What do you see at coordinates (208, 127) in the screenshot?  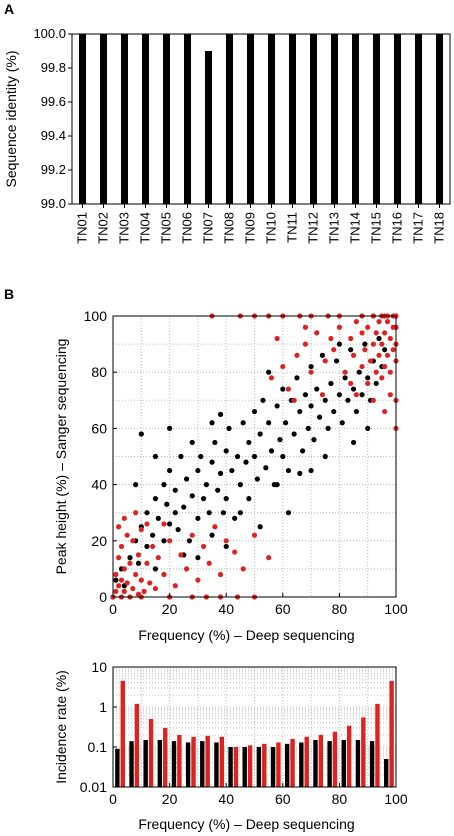 I see `bar-tn07` at bounding box center [208, 127].